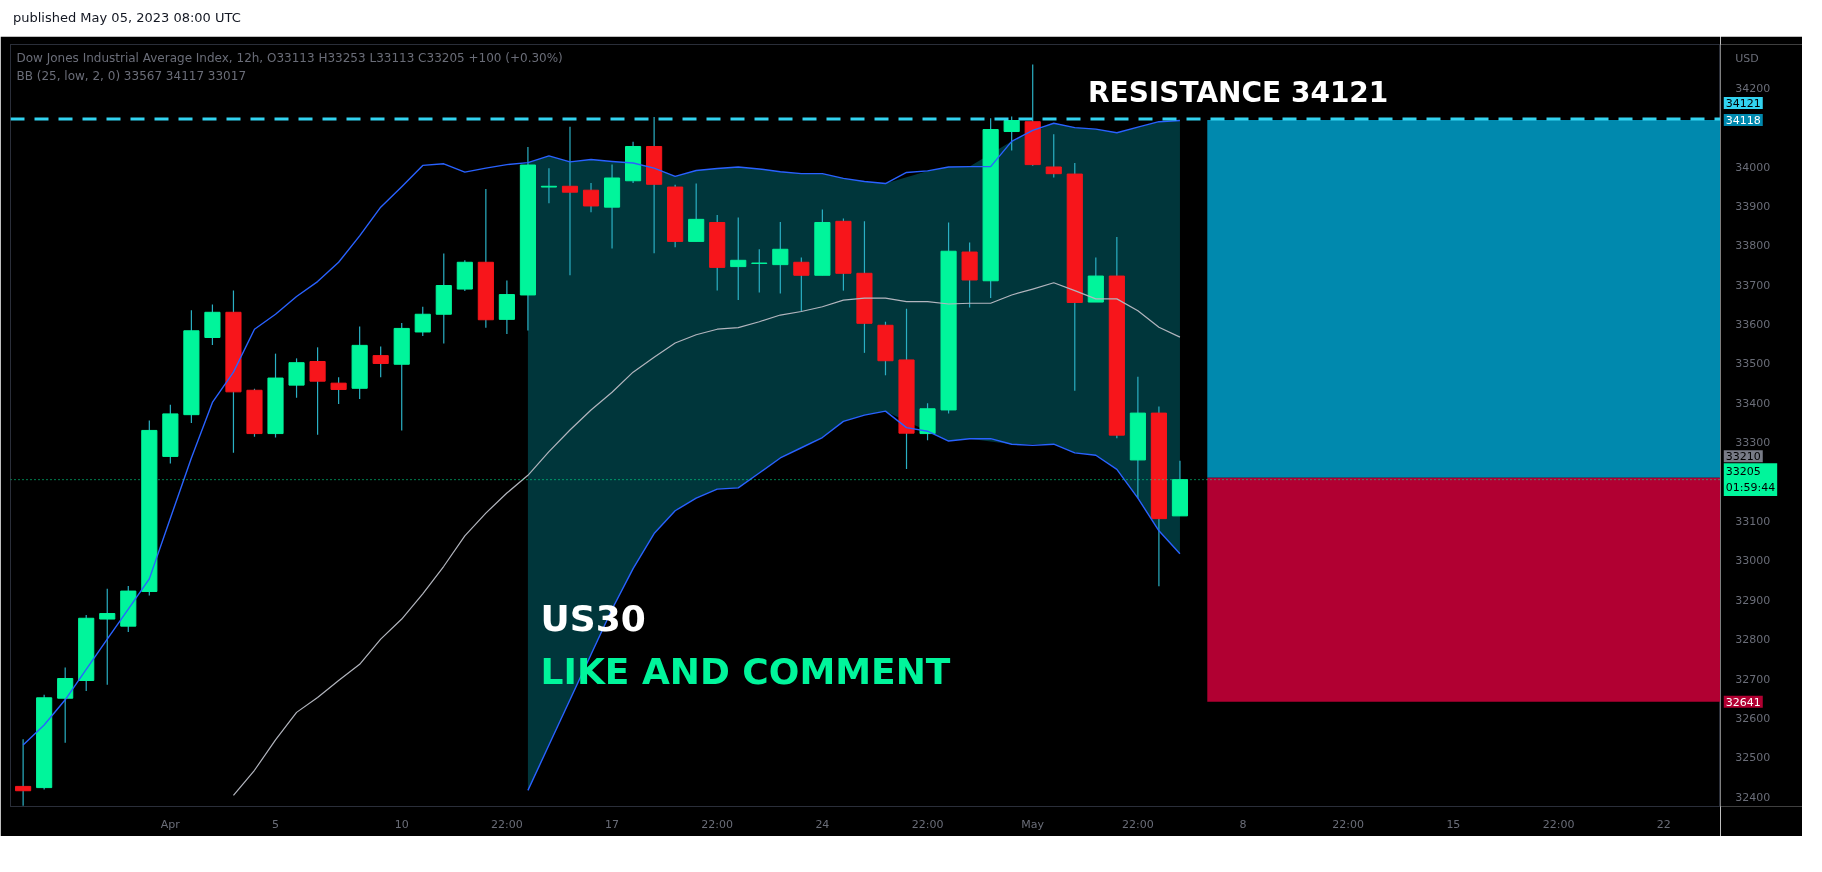 This screenshot has height=872, width=1822. Describe the element at coordinates (1753, 364) in the screenshot. I see `y-tick-label: 33500` at that location.